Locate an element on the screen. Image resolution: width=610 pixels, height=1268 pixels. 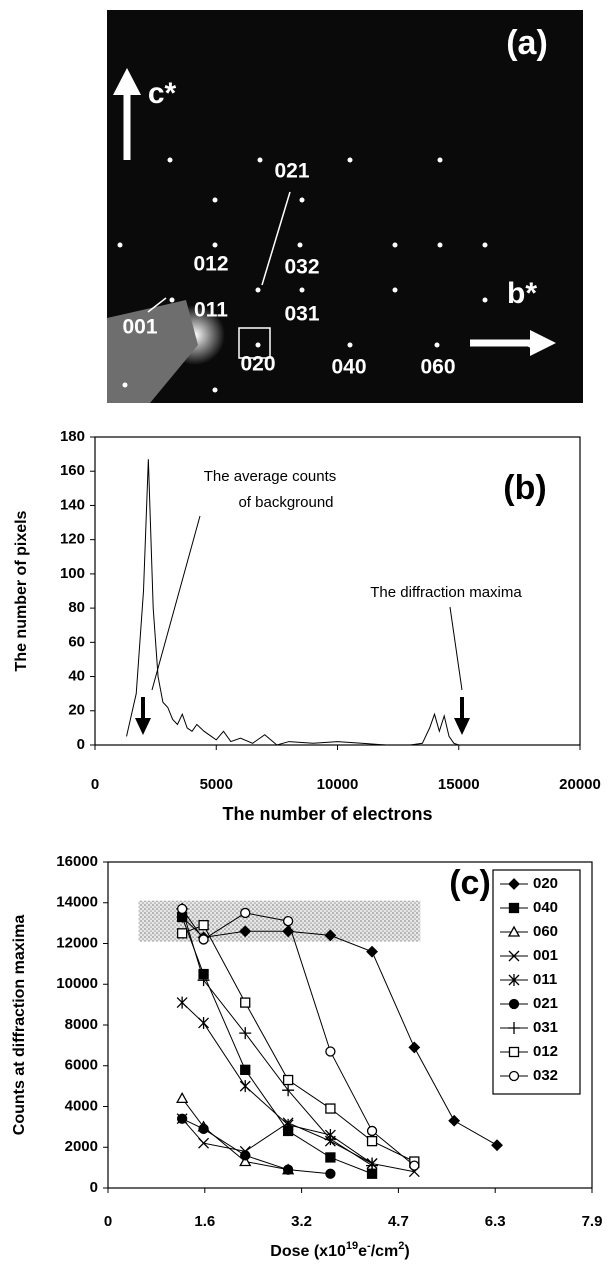
x-axis-label: The number of electrons is located at coordinates (327, 814).